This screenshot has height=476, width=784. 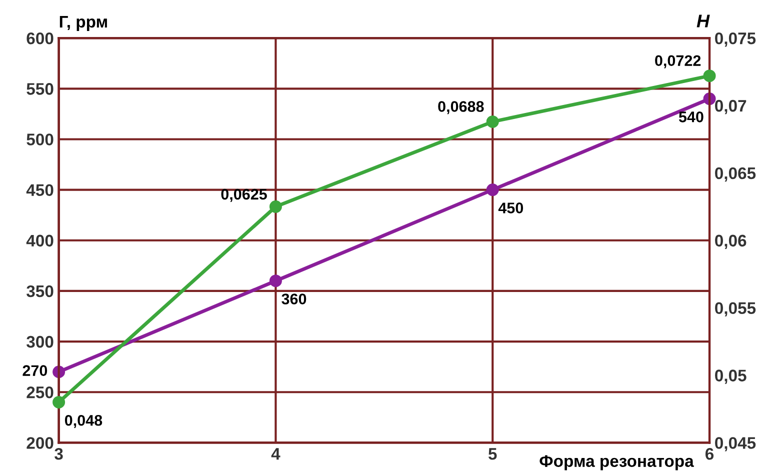 I want to click on x-axis-title: Форма резонатора, so click(x=617, y=462).